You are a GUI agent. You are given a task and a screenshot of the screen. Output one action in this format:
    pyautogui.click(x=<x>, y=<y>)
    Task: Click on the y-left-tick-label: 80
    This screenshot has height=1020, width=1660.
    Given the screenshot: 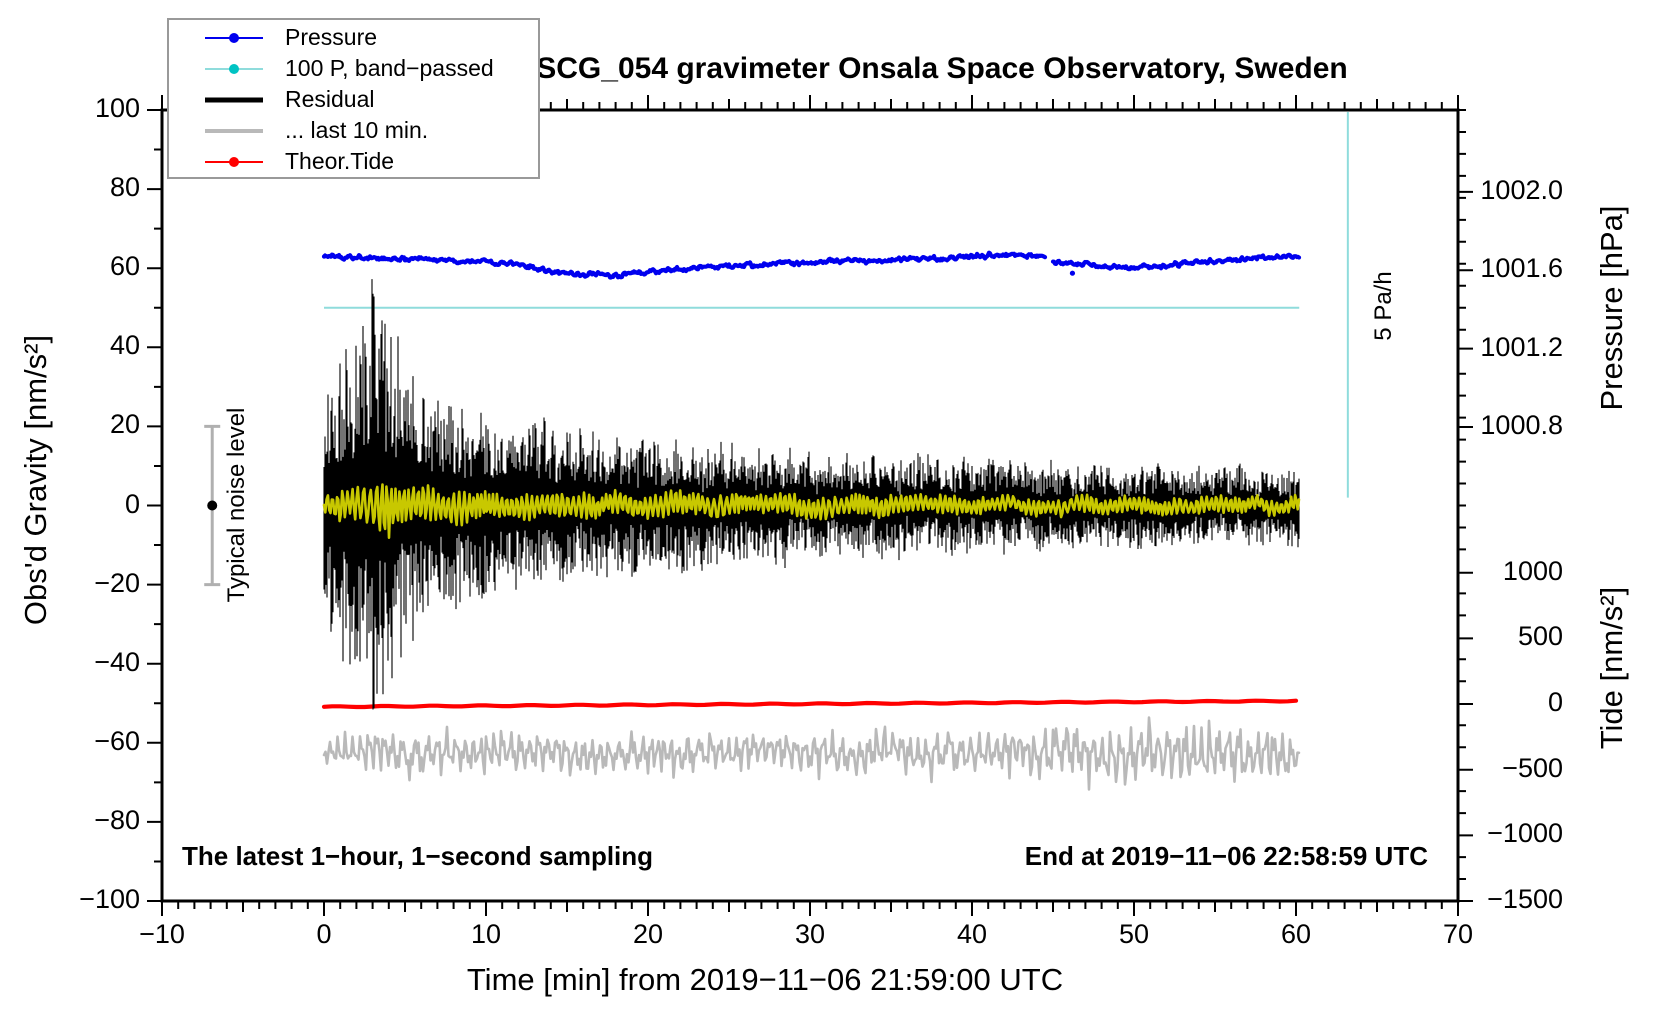 What is the action you would take?
    pyautogui.click(x=124, y=187)
    